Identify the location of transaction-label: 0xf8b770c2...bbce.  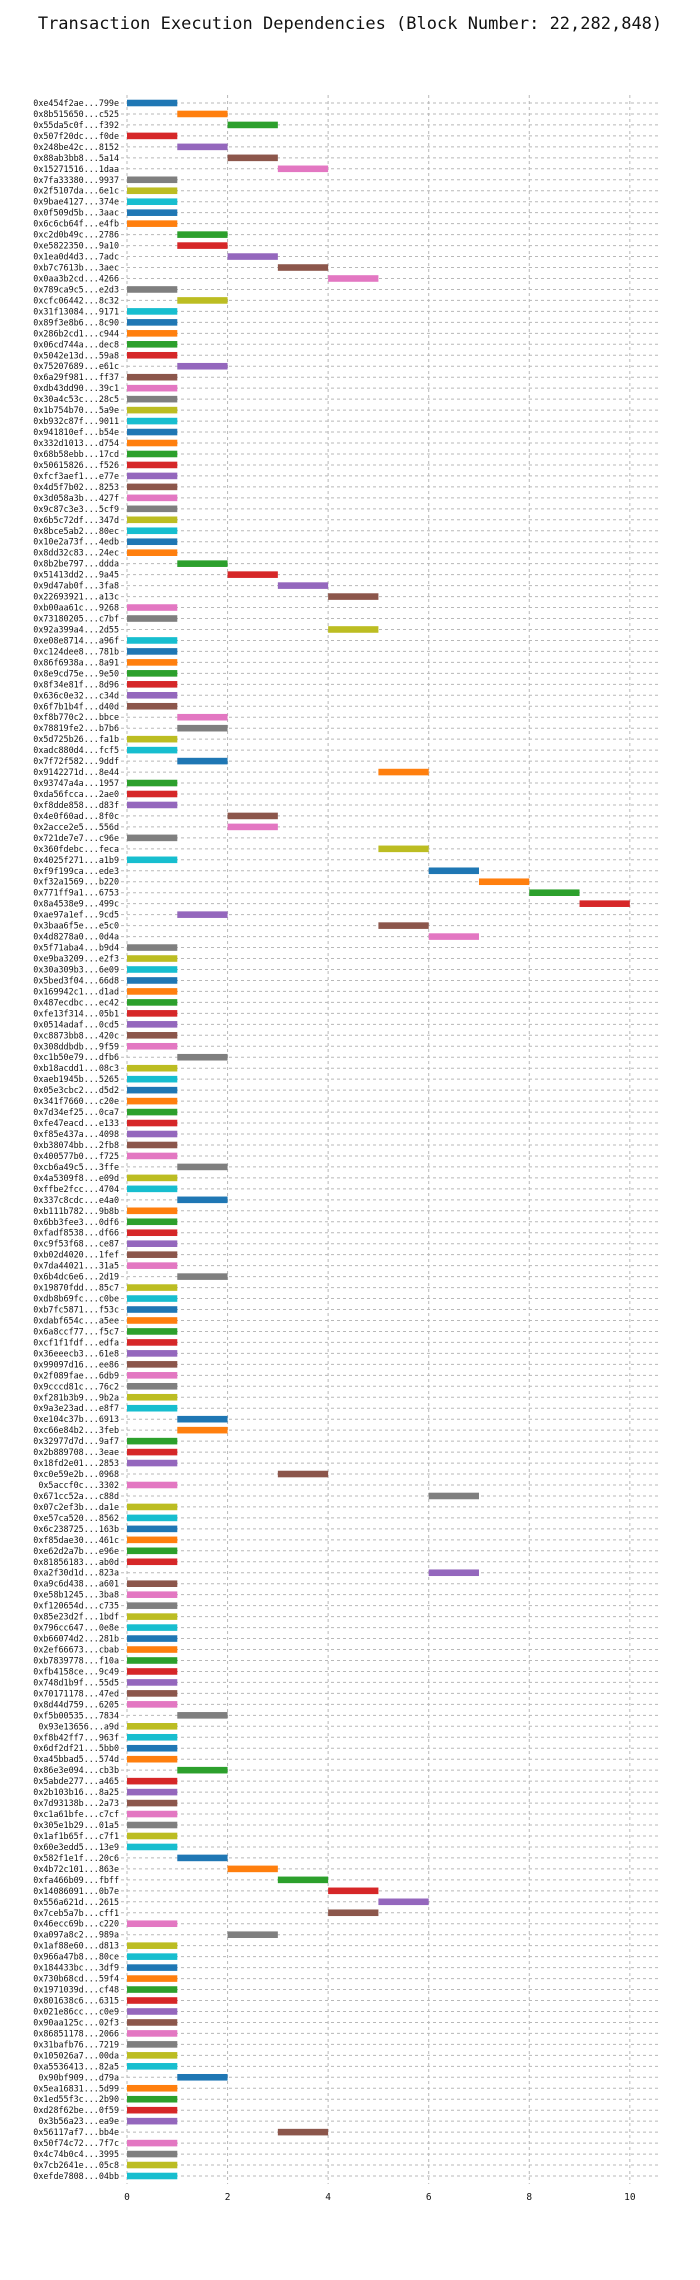
(76, 717).